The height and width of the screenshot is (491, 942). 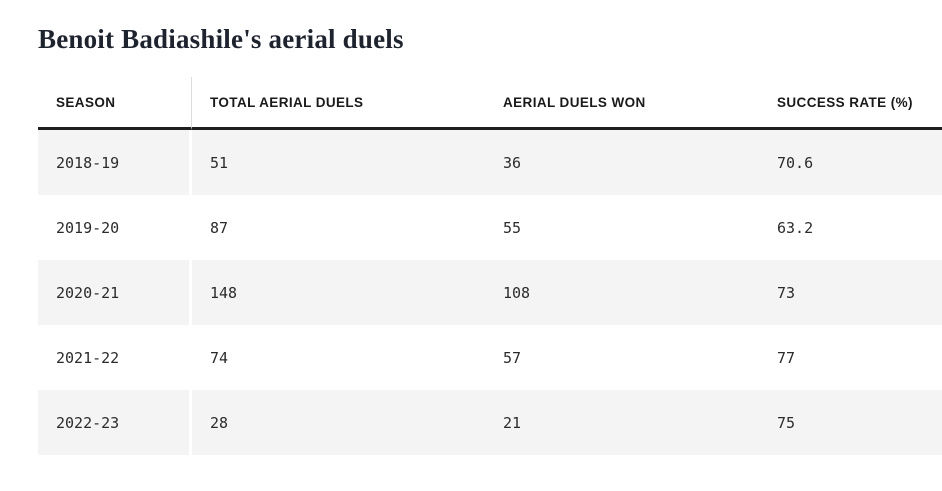 I want to click on cell-season: 2018-19, so click(x=115, y=162).